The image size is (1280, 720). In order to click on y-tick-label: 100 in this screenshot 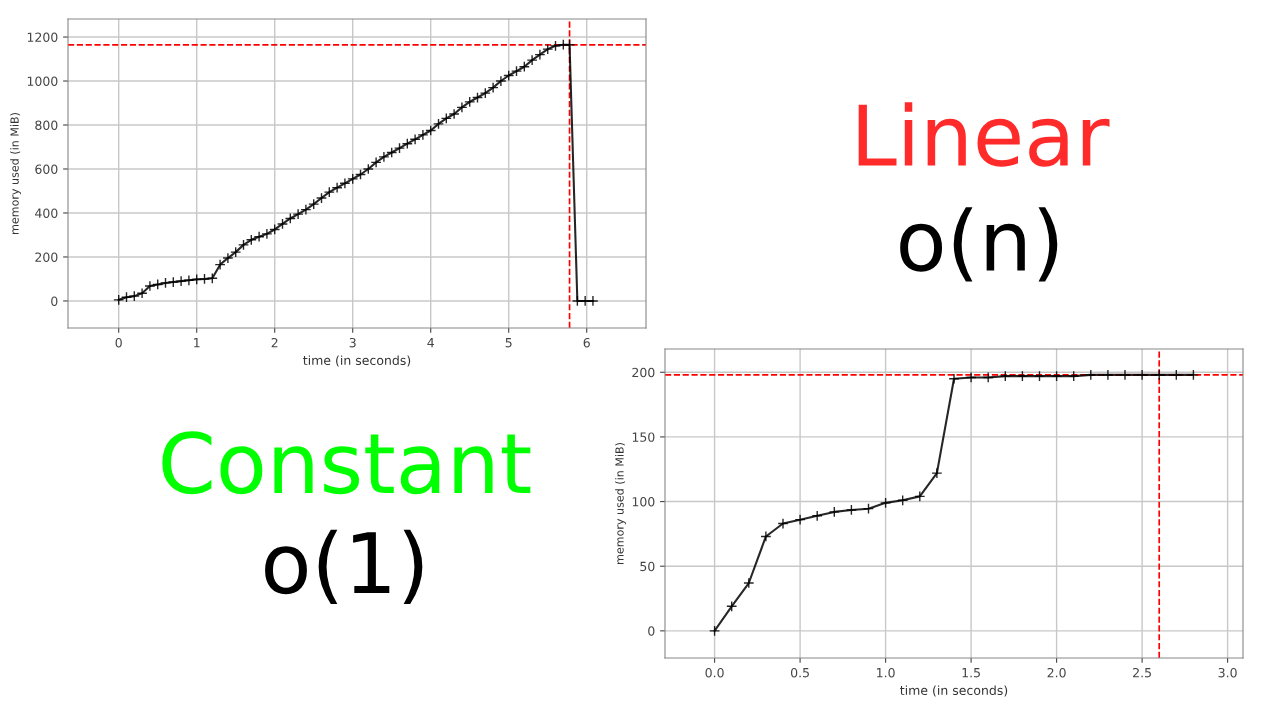, I will do `click(643, 502)`.